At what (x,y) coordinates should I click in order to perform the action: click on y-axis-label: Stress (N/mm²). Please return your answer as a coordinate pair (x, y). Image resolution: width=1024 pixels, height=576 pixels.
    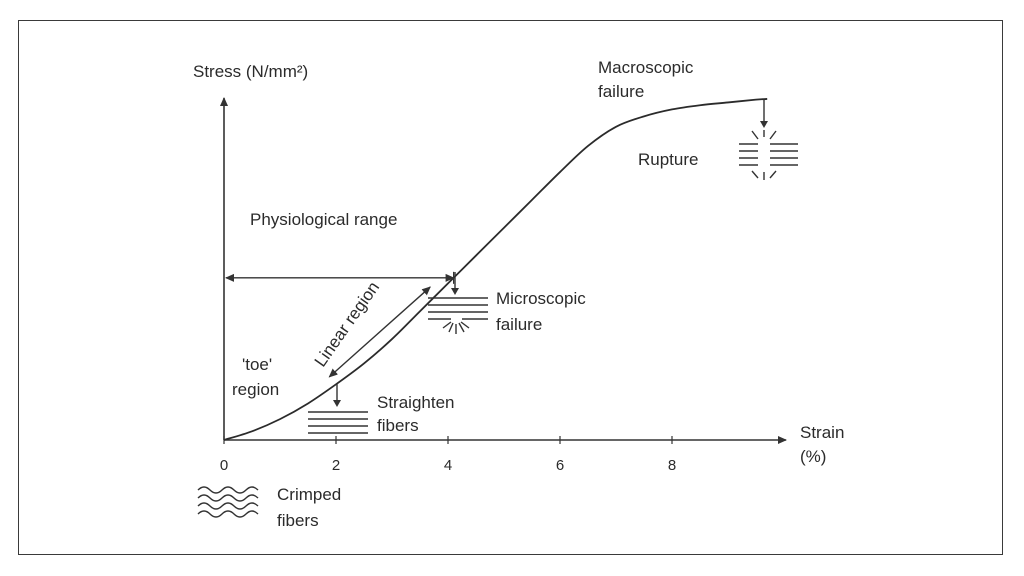
    Looking at the image, I should click on (250, 71).